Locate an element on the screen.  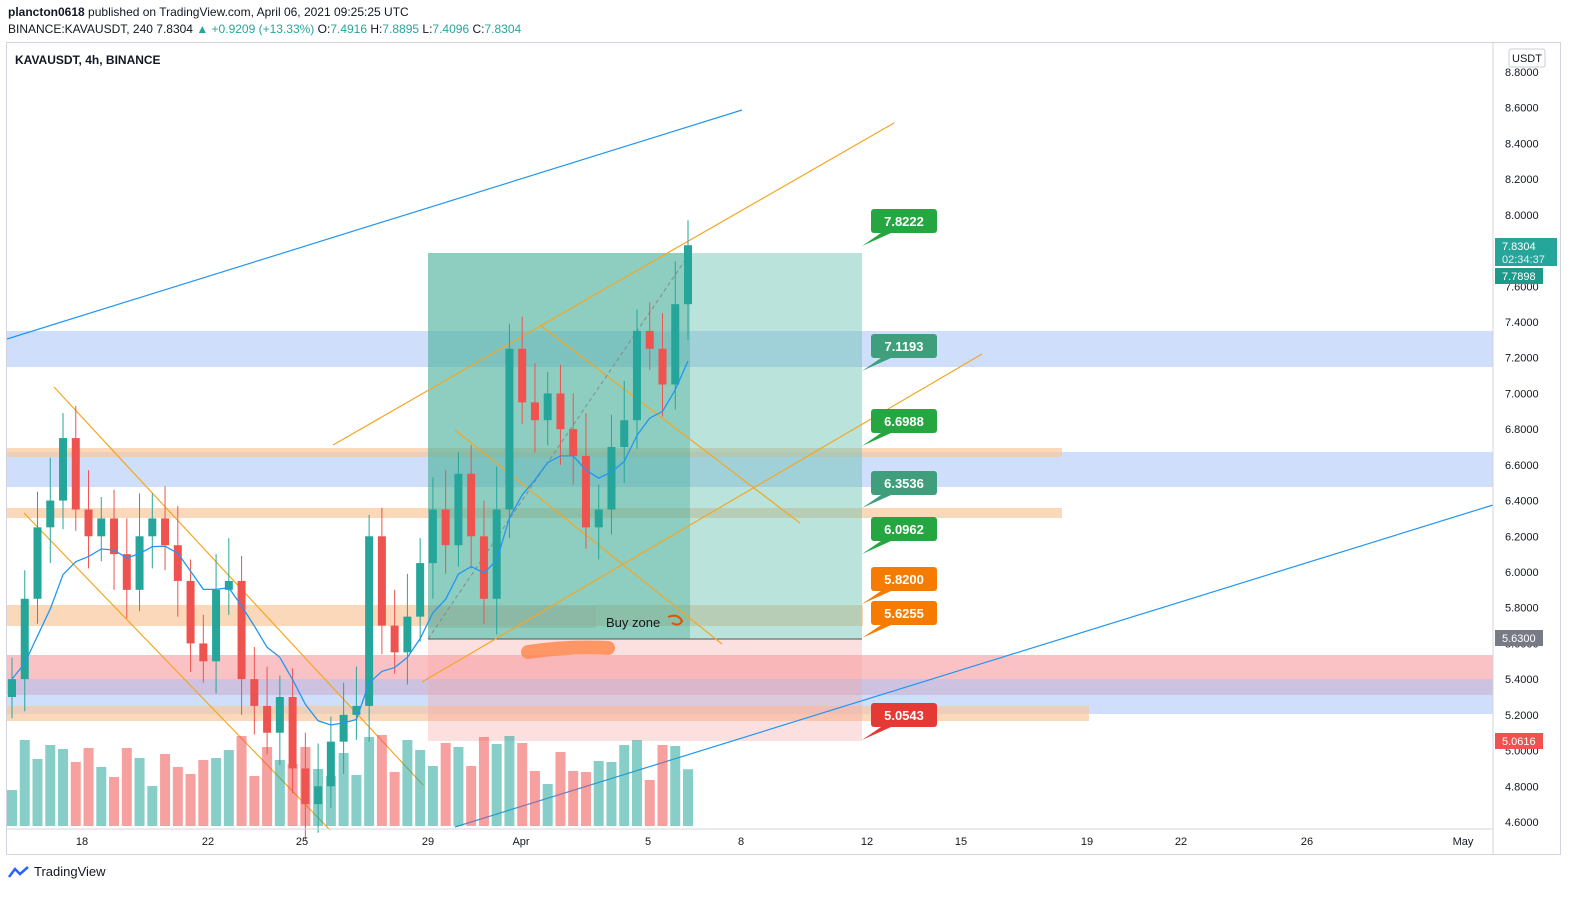
footer-brand: TradingView is located at coordinates (57, 871).